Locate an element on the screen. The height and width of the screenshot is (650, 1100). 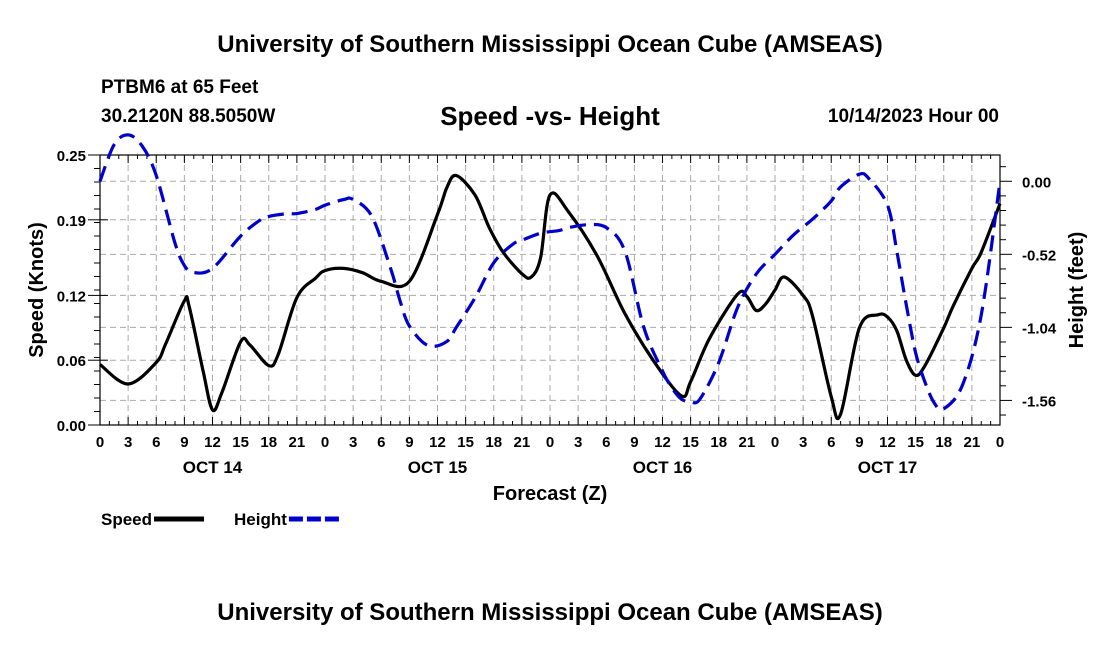
y-left-tick-label: 0.00 is located at coordinates (71, 426).